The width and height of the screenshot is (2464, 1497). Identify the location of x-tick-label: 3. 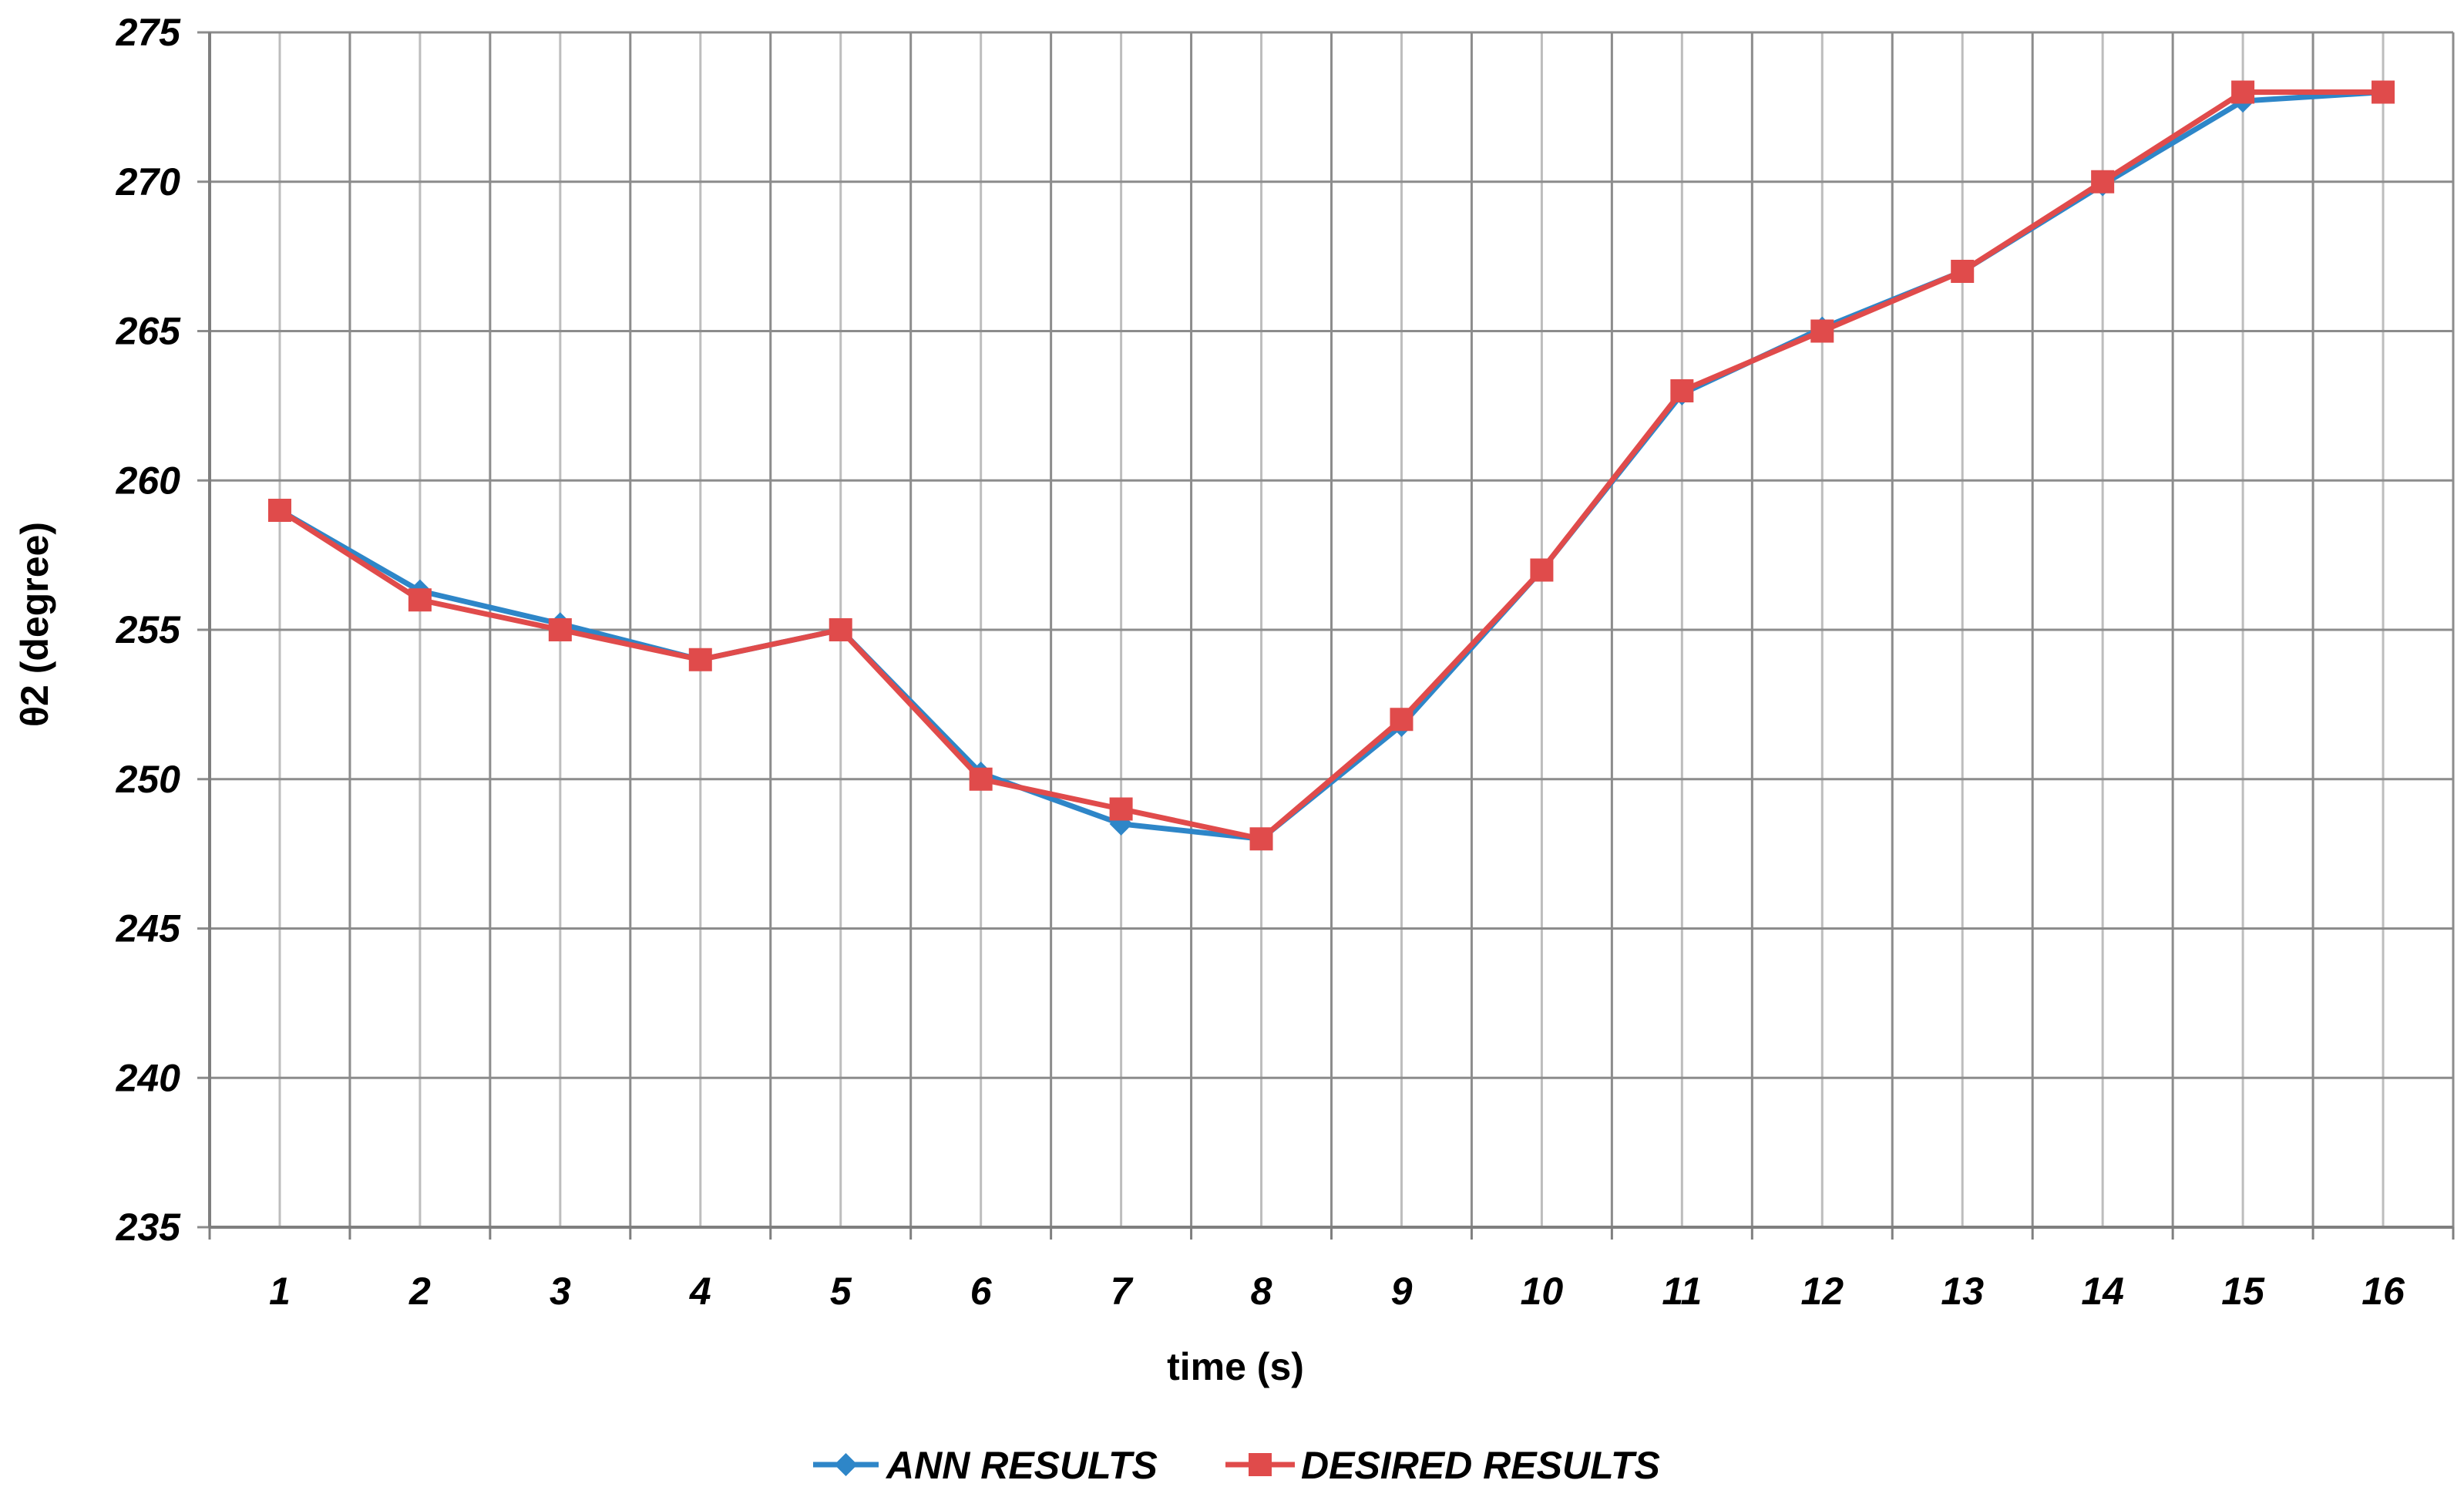
(560, 1291).